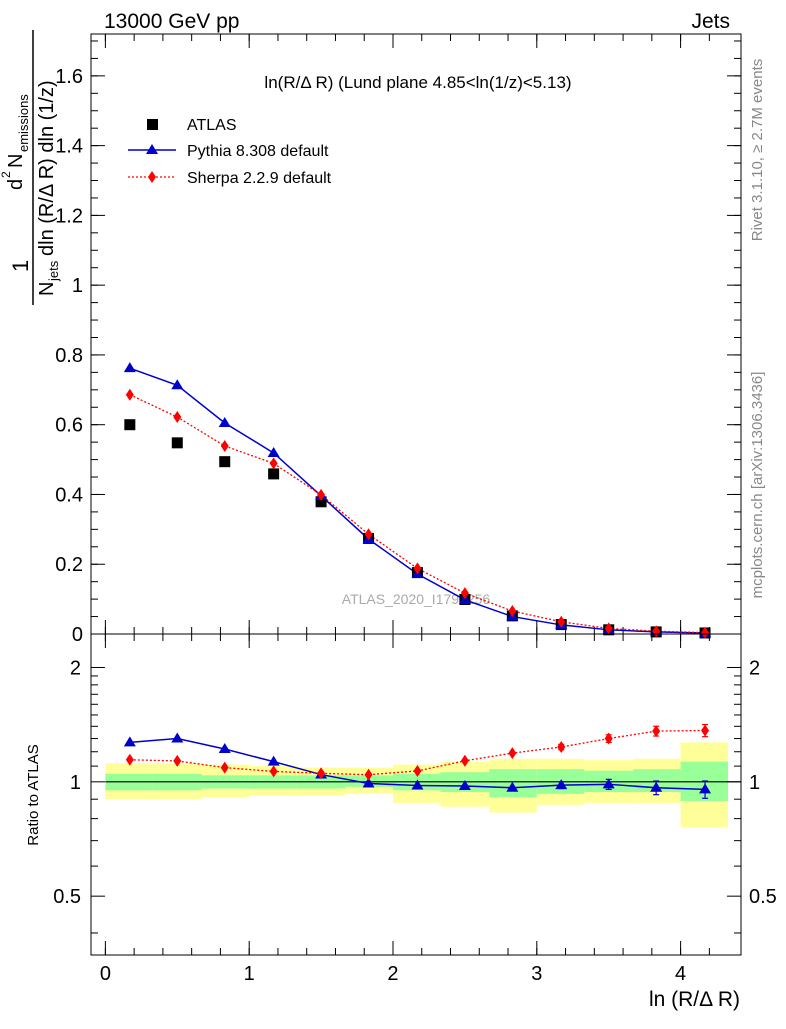  What do you see at coordinates (249, 974) in the screenshot?
I see `x-tick-label: 1` at bounding box center [249, 974].